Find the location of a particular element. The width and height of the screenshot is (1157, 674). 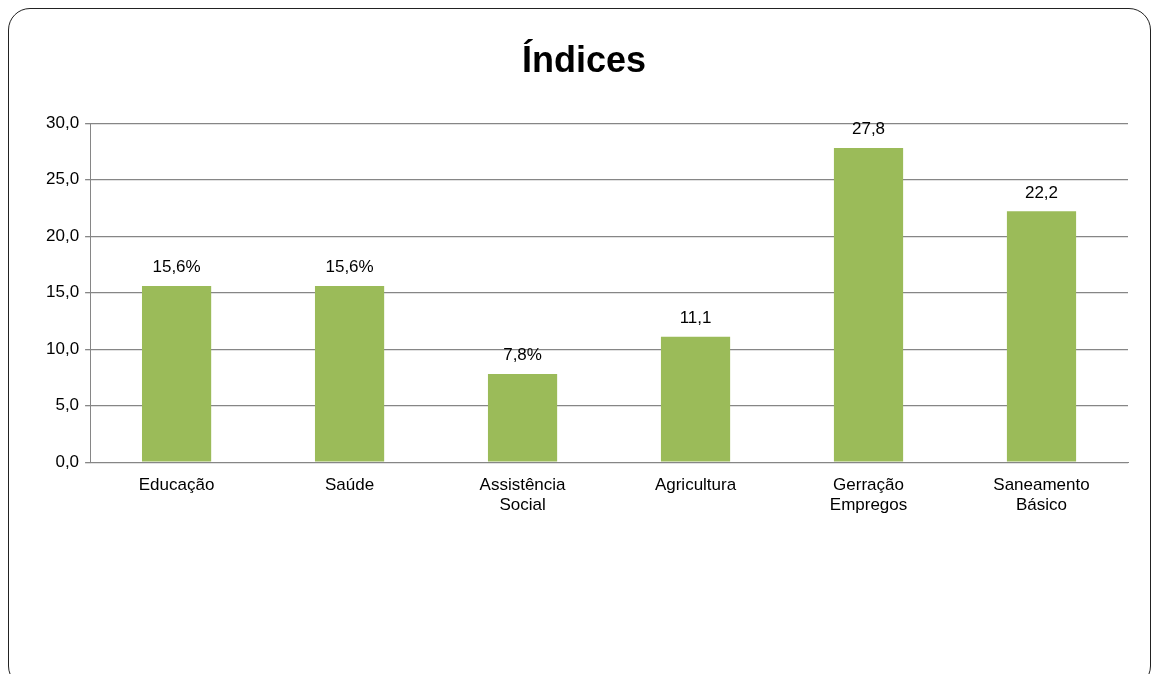

data-label: 27,8 is located at coordinates (868, 129).